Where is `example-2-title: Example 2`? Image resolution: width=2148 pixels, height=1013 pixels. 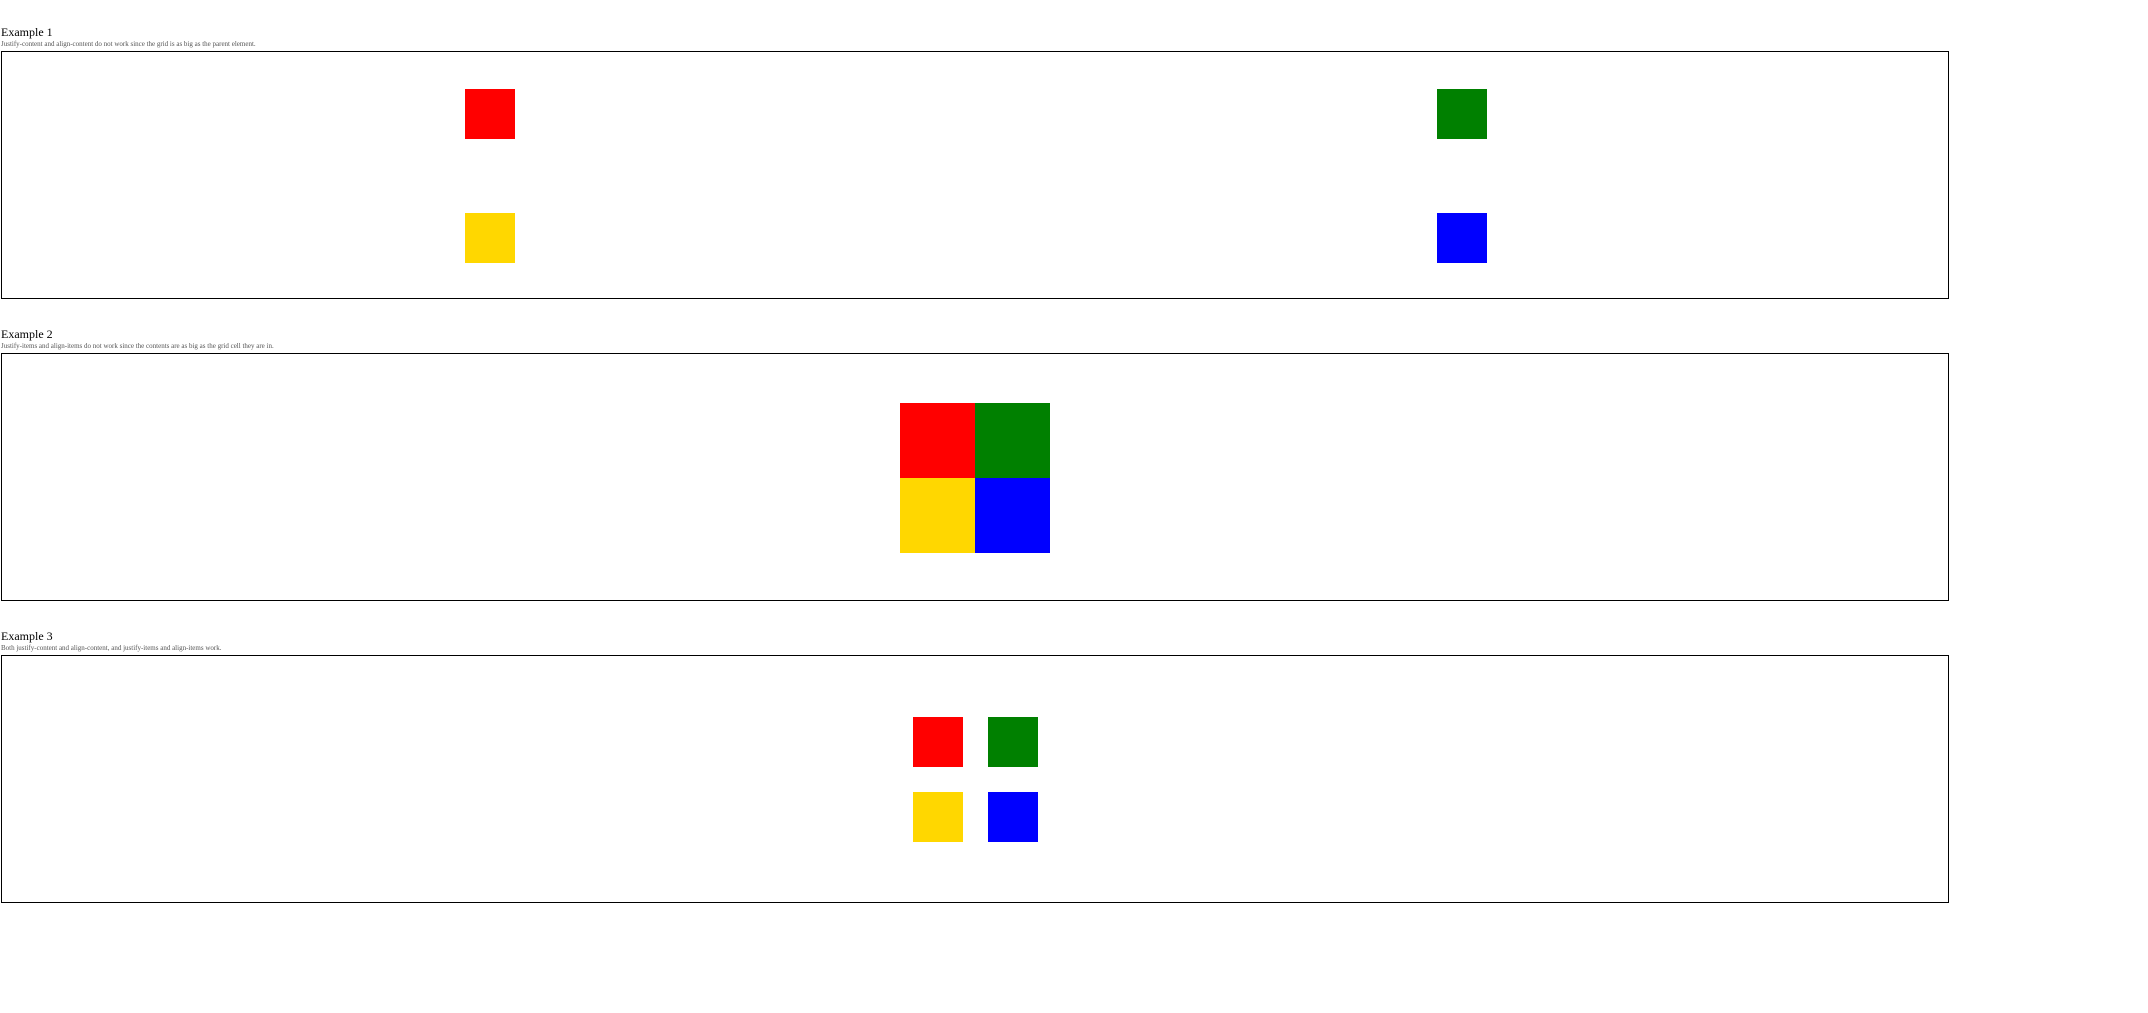 example-2-title: Example 2 is located at coordinates (27, 333).